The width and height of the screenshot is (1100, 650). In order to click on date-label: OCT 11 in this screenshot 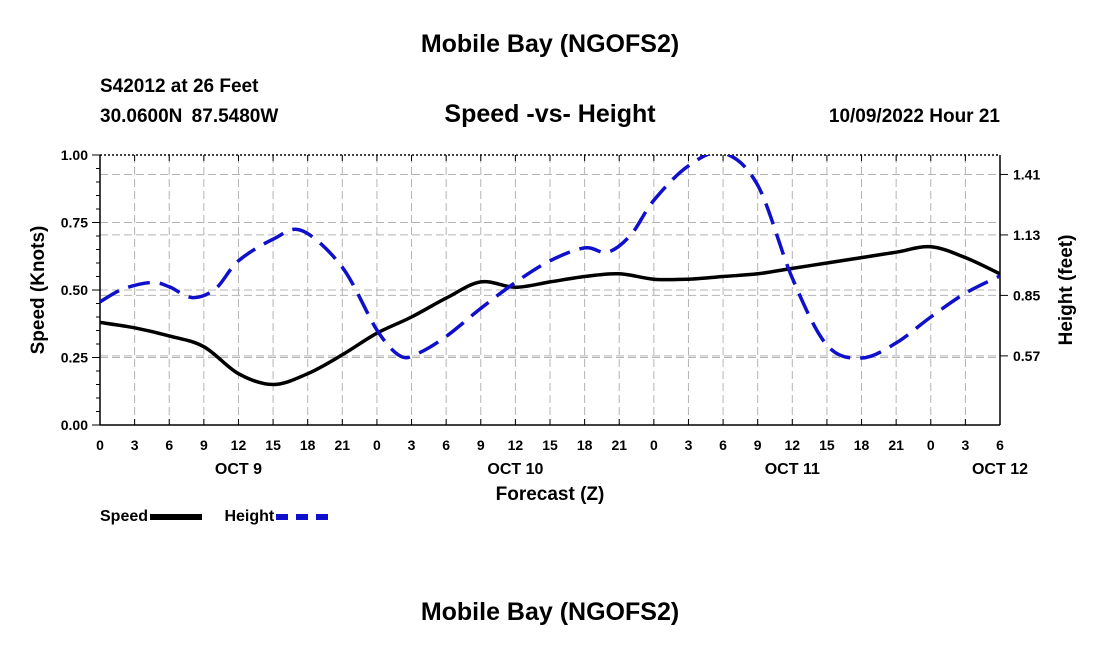, I will do `click(792, 469)`.